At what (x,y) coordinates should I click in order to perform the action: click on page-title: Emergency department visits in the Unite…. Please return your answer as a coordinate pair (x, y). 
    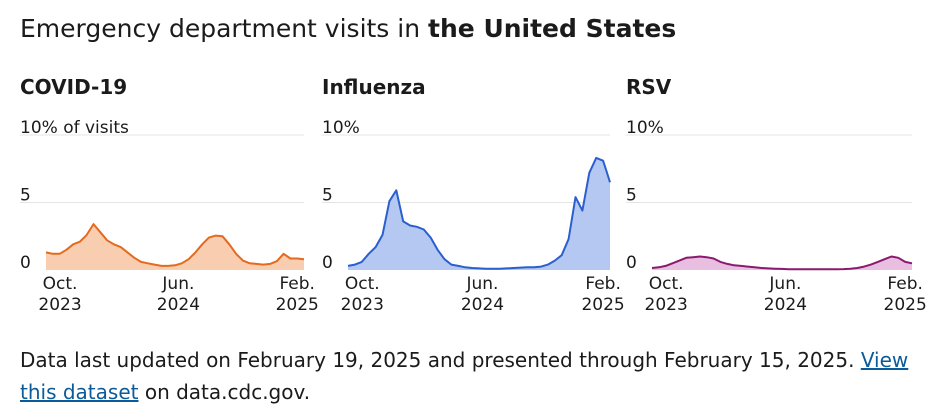
    Looking at the image, I should click on (348, 29).